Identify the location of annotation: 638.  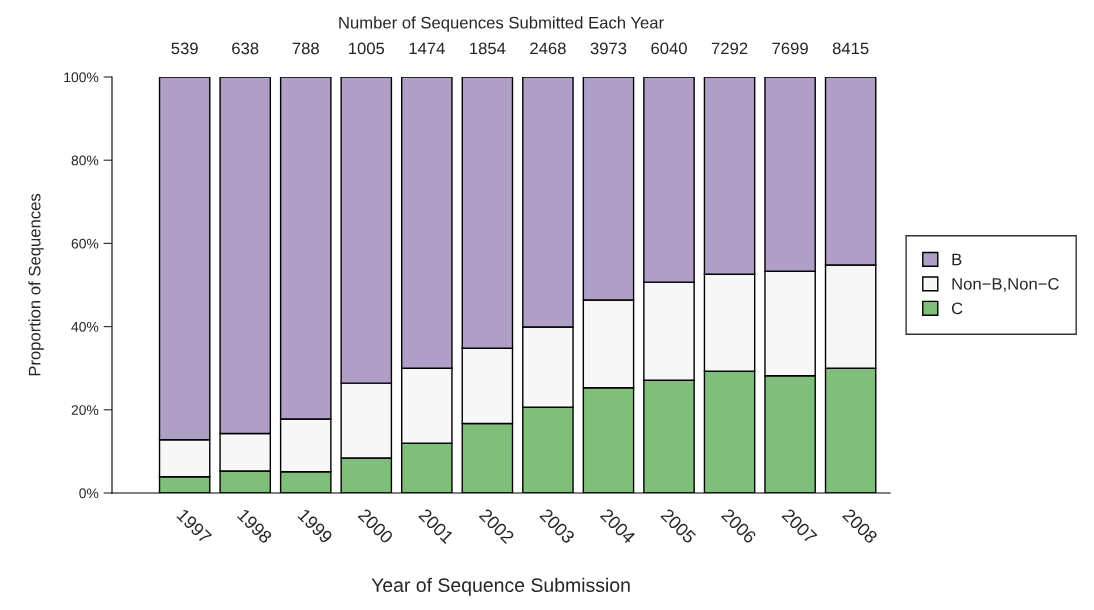
(245, 48).